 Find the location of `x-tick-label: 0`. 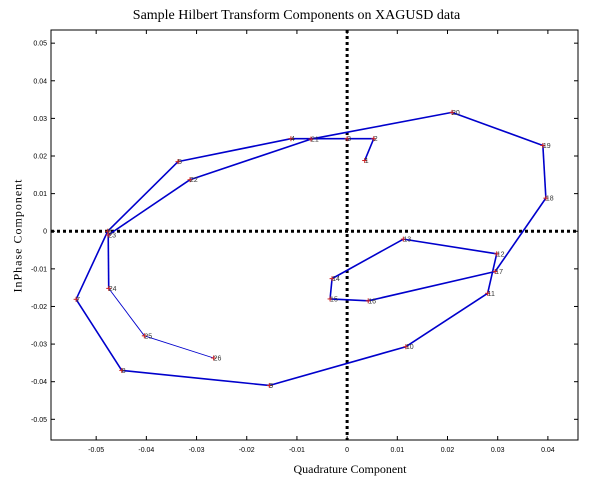

x-tick-label: 0 is located at coordinates (347, 450).